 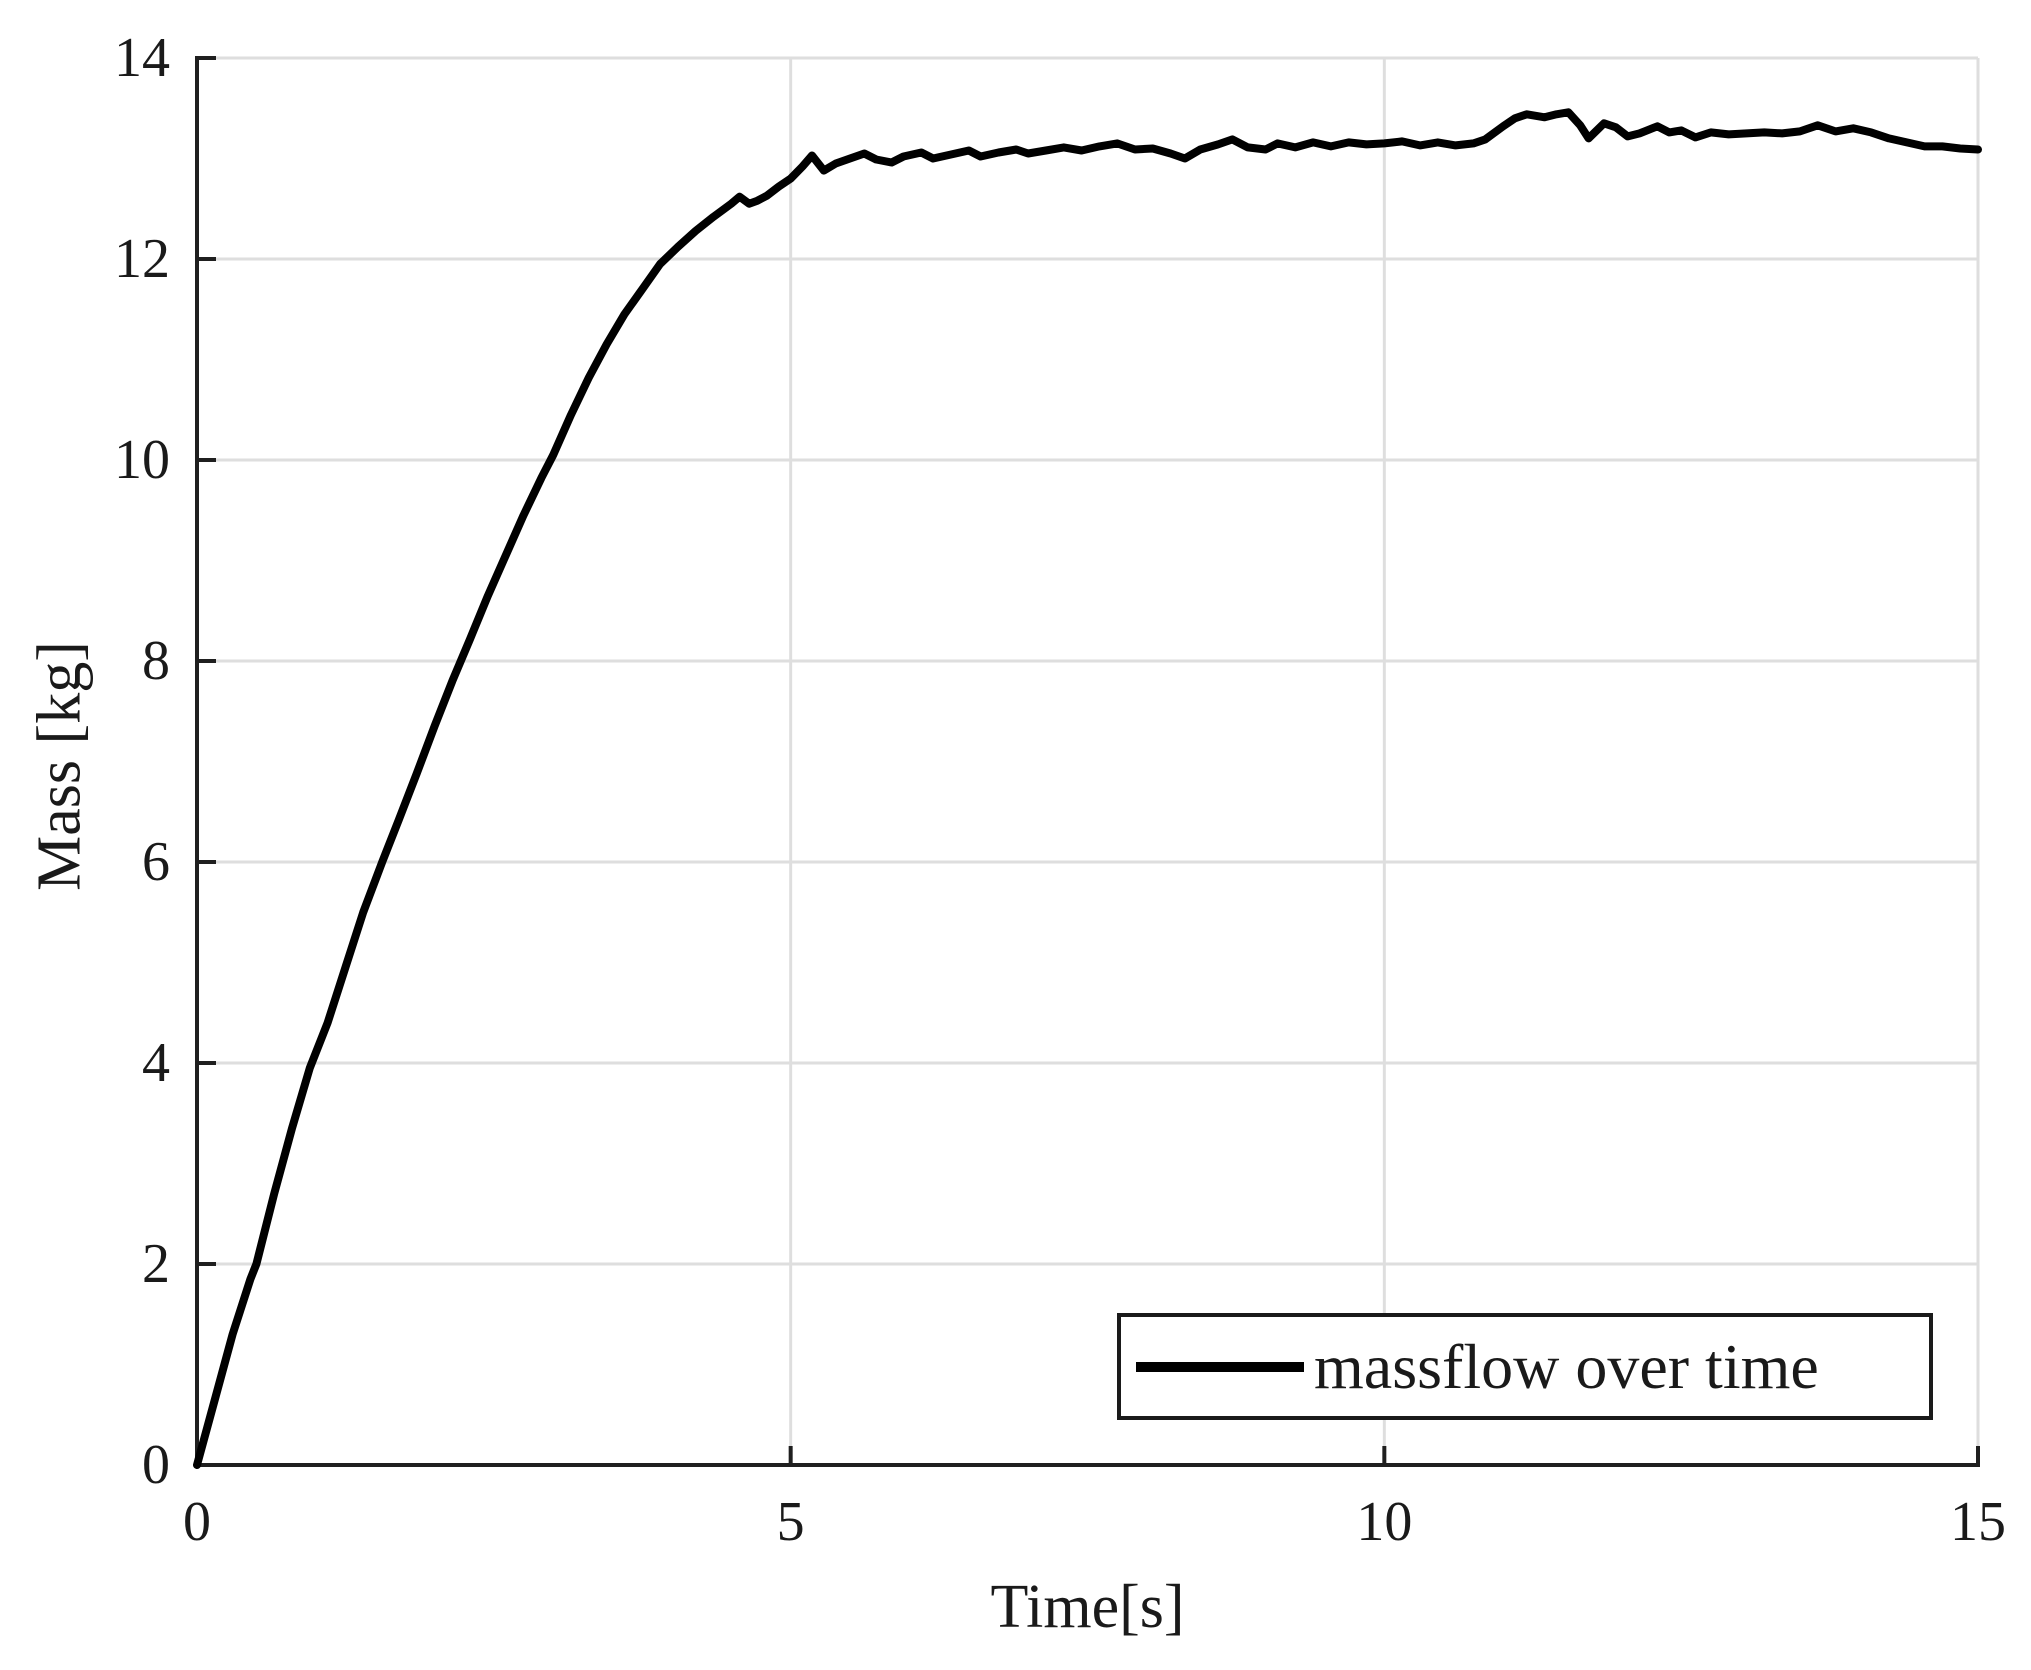 I want to click on legend-entry-label: massflow over time, so click(x=1566, y=1366).